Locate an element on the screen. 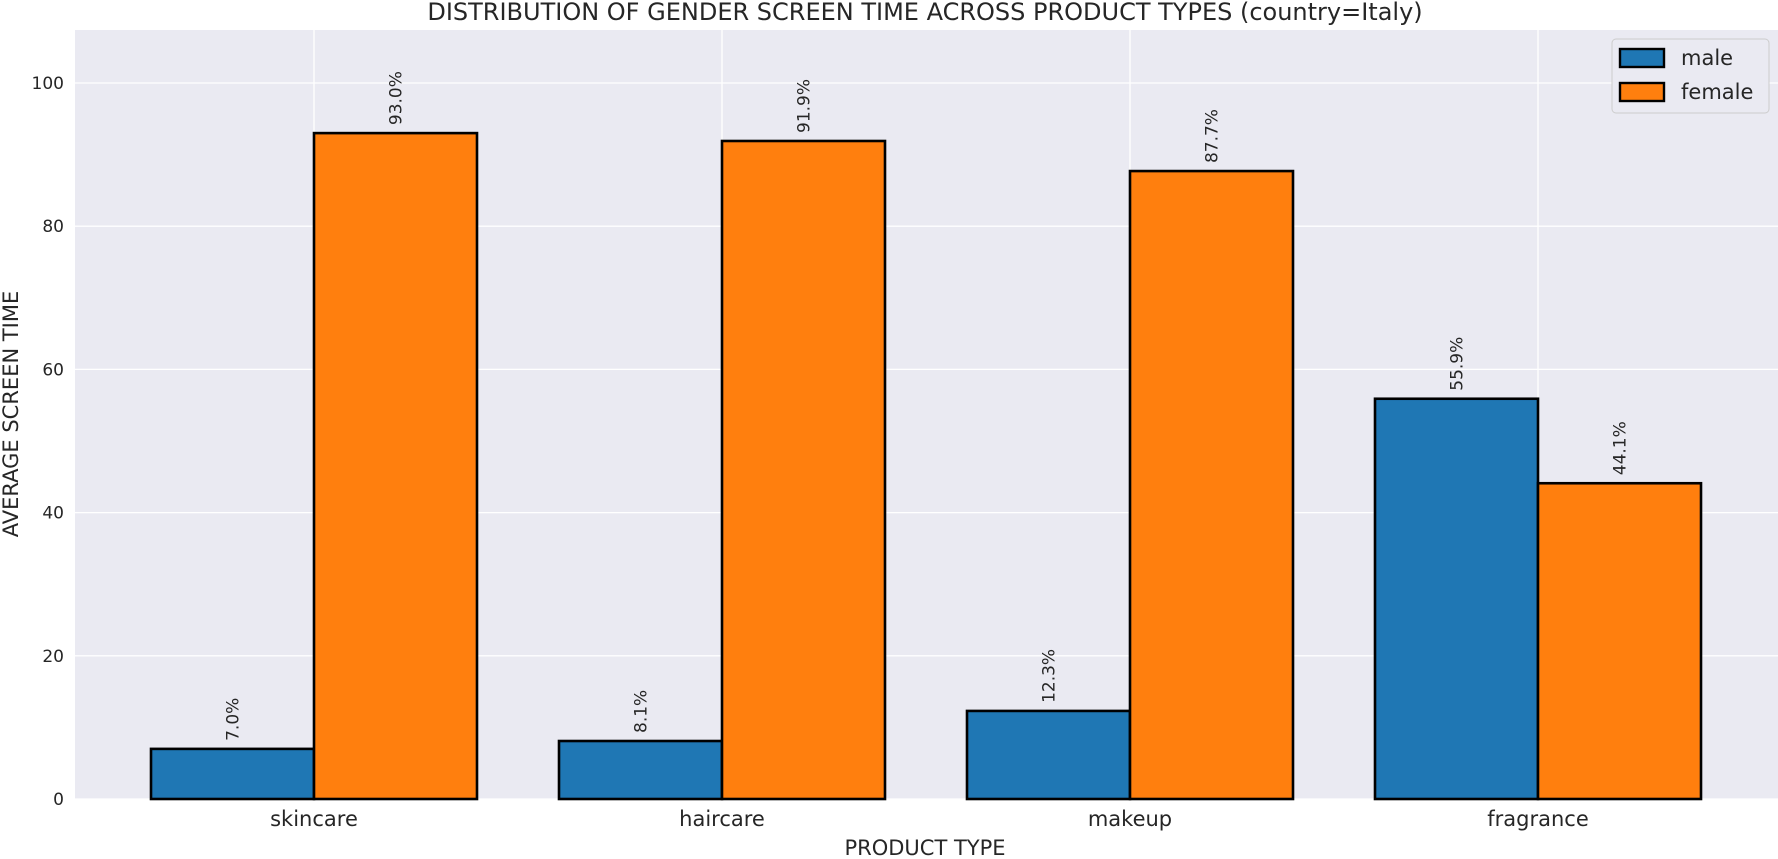 The width and height of the screenshot is (1778, 859). bar-value-label: 12.3% is located at coordinates (1049, 676).